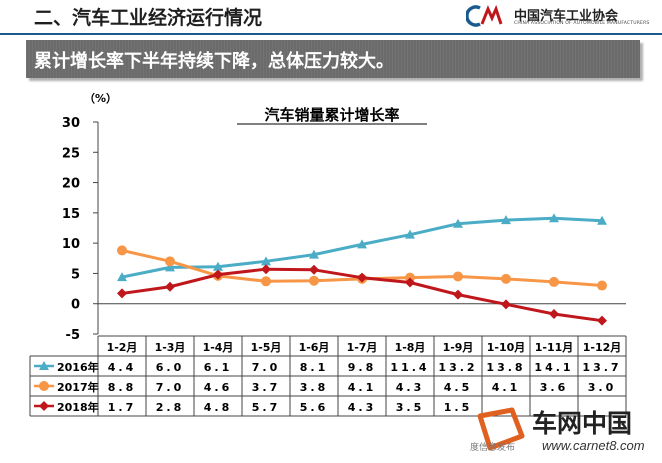 The image size is (662, 463). I want to click on table-cell-2016: 6.1, so click(218, 367).